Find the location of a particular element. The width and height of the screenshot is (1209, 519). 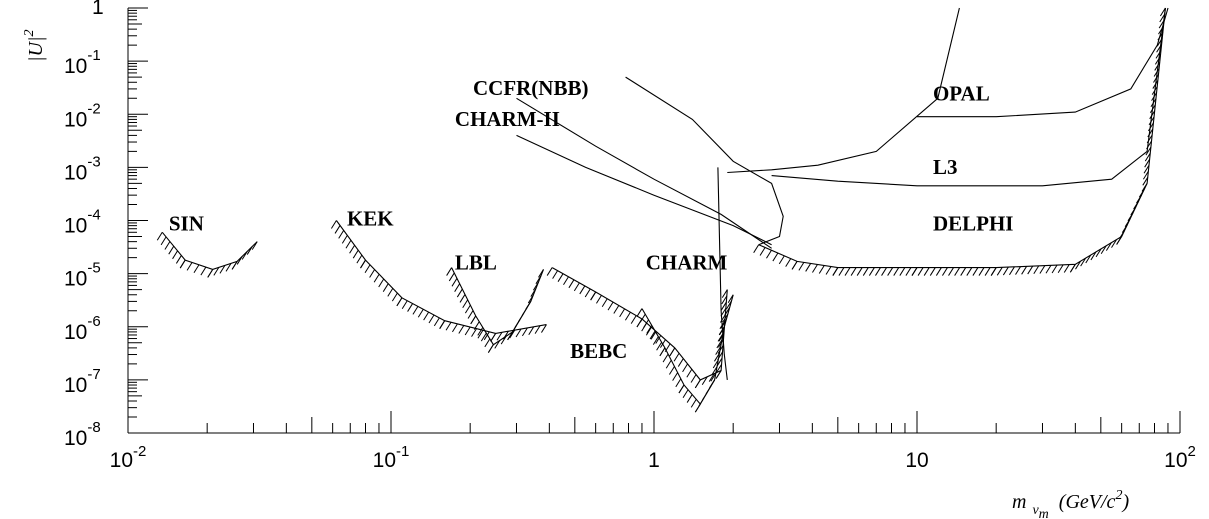

series-label-bebc: BEBC is located at coordinates (598, 351).